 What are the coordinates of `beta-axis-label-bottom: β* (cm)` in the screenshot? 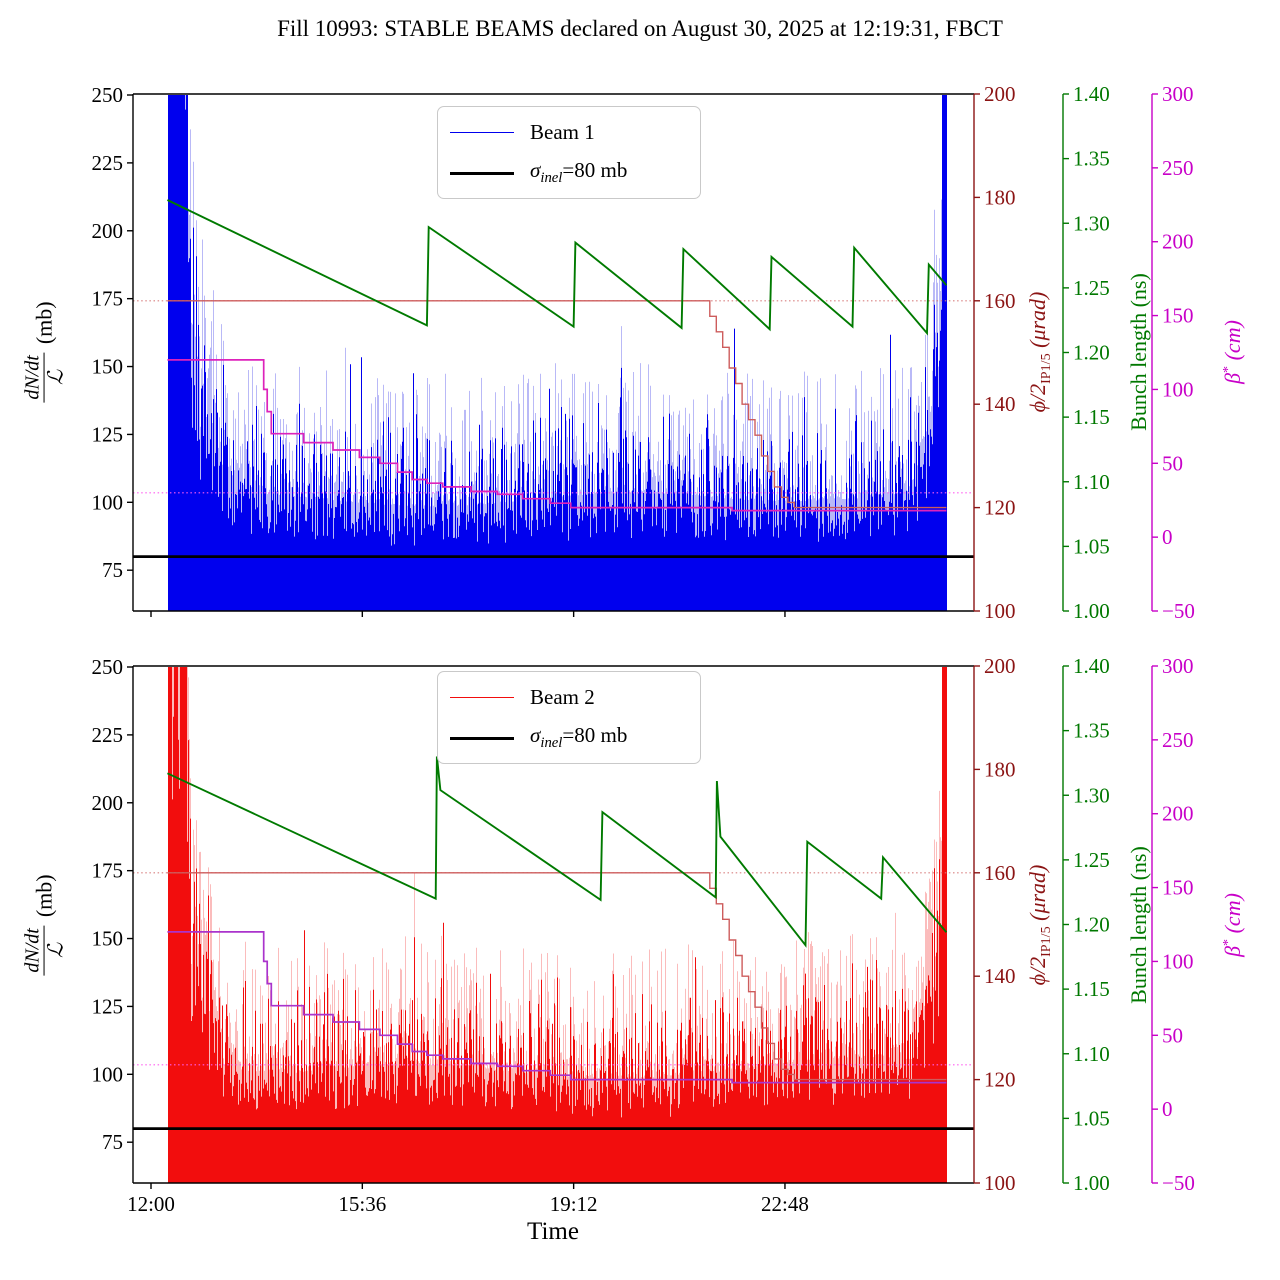 It's located at (1232, 925).